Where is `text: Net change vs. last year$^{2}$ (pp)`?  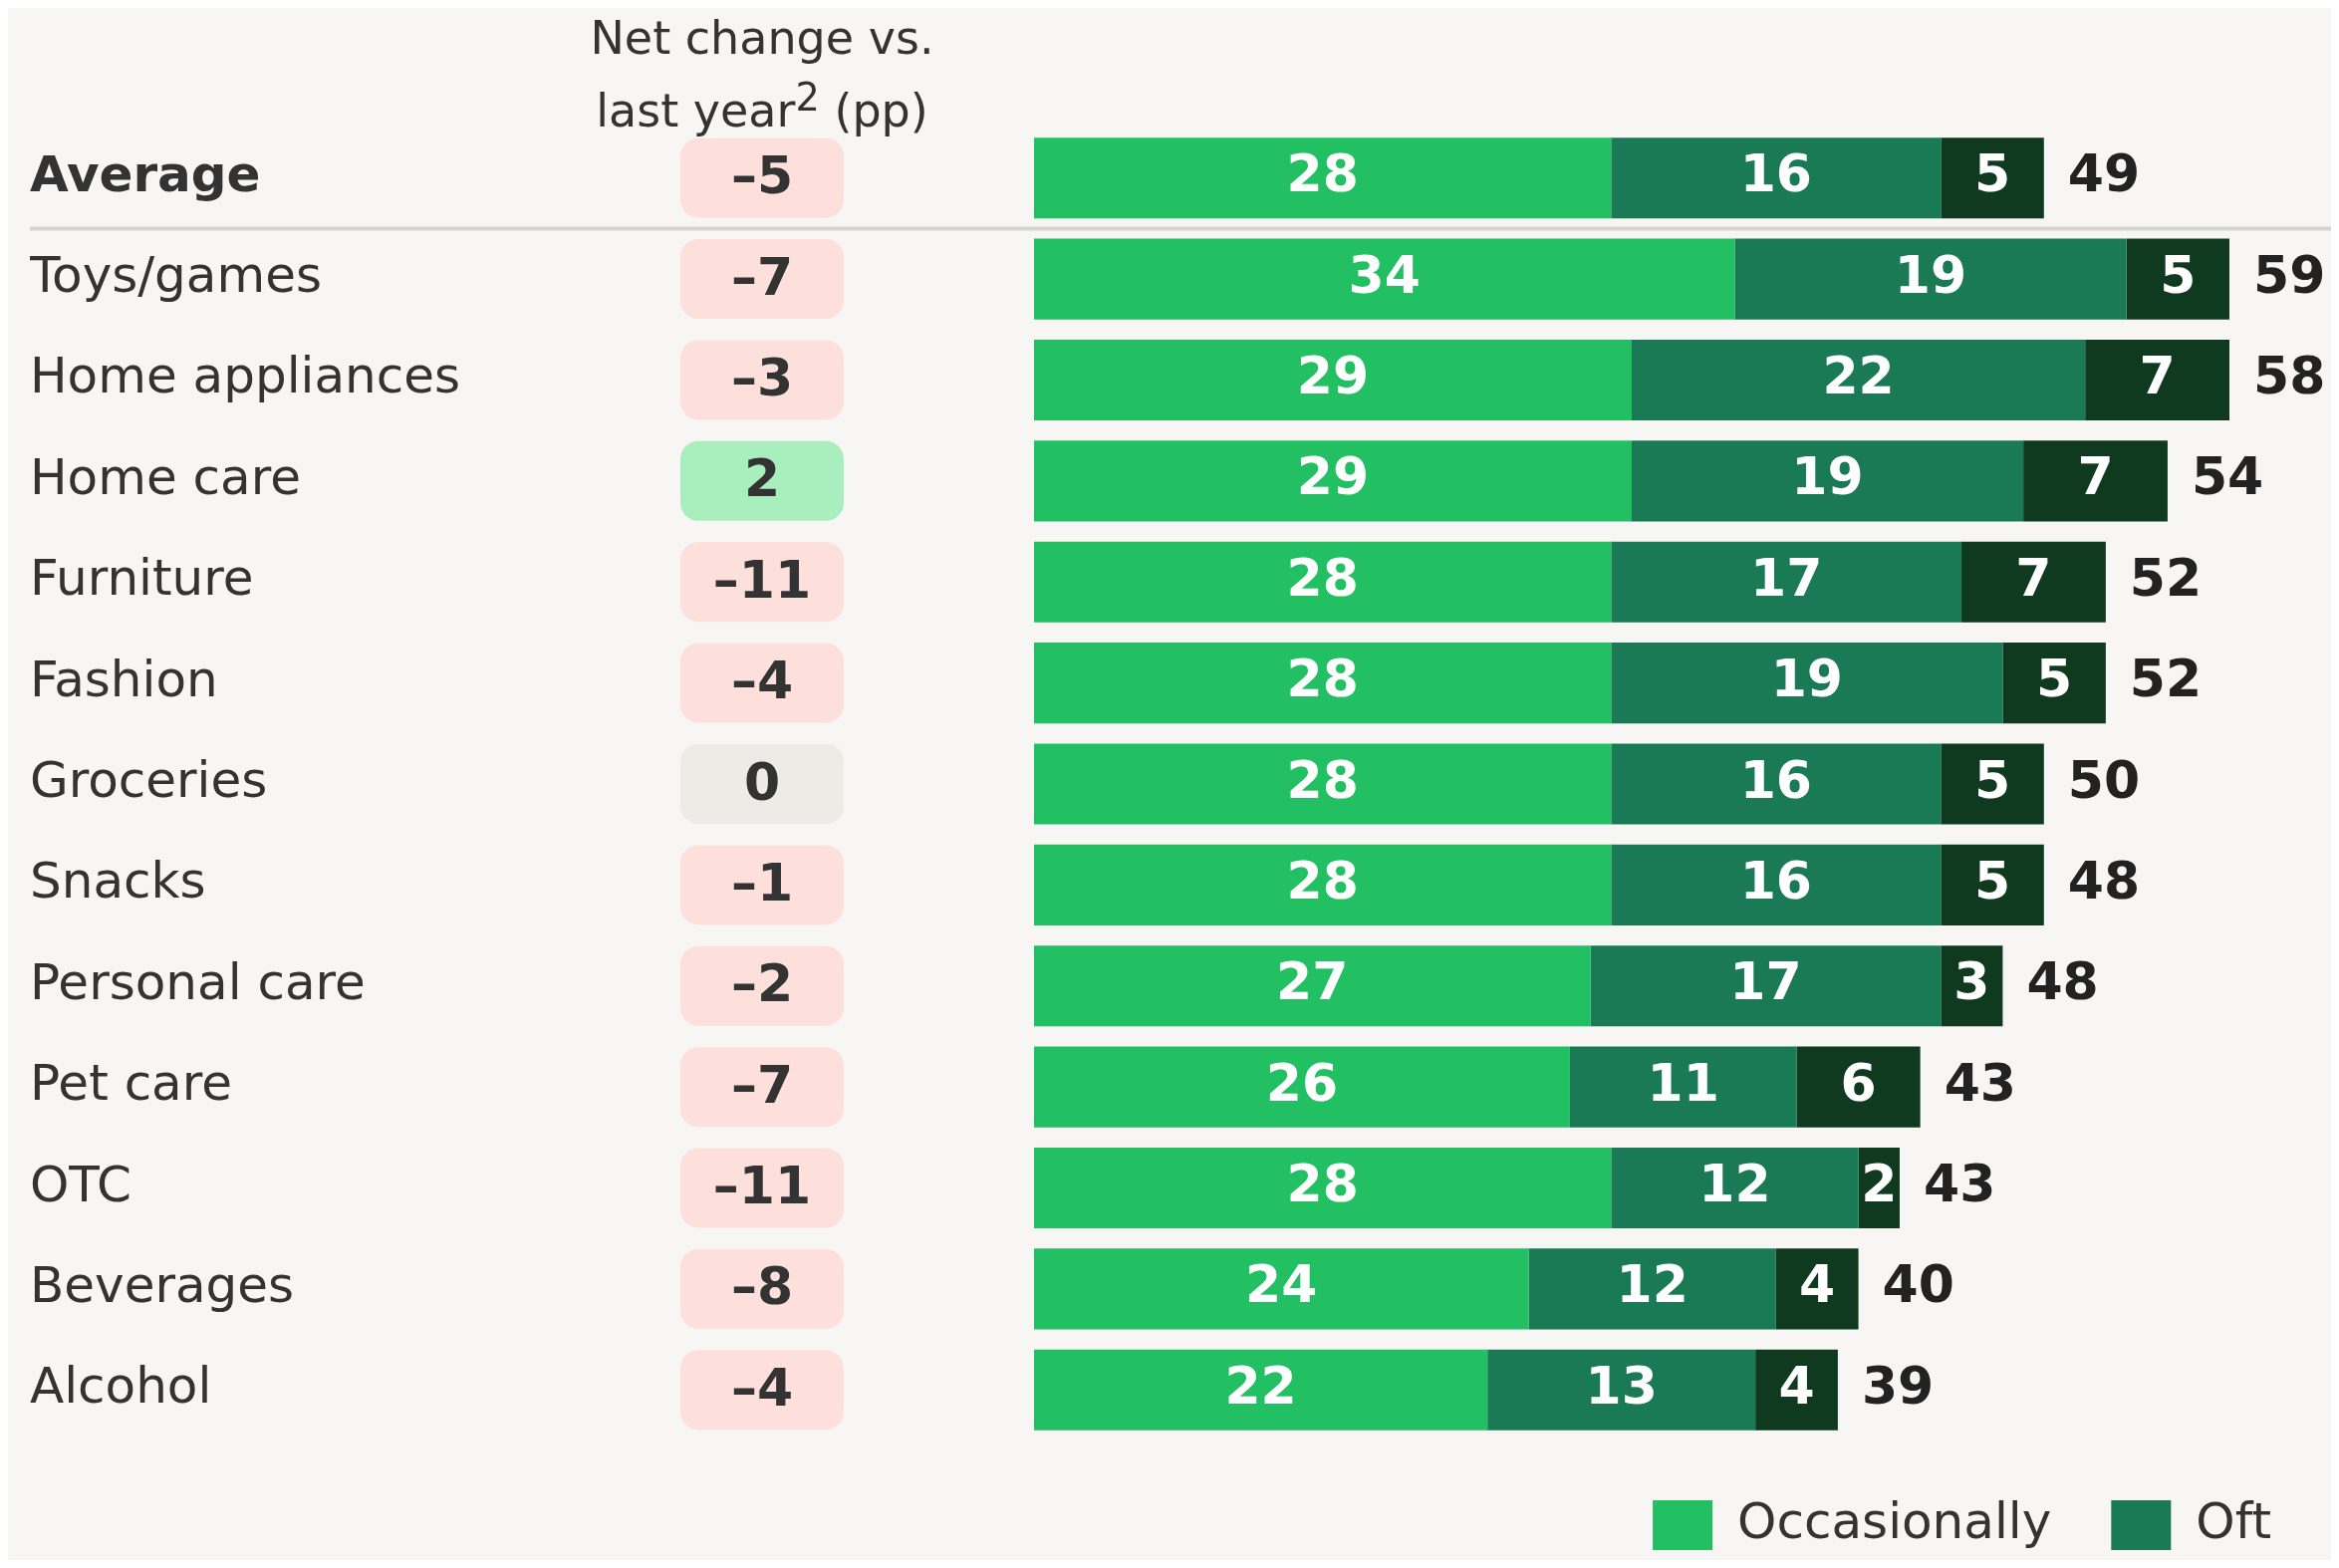
text: Net change vs. last year$^{2}$ (pp) is located at coordinates (762, 75).